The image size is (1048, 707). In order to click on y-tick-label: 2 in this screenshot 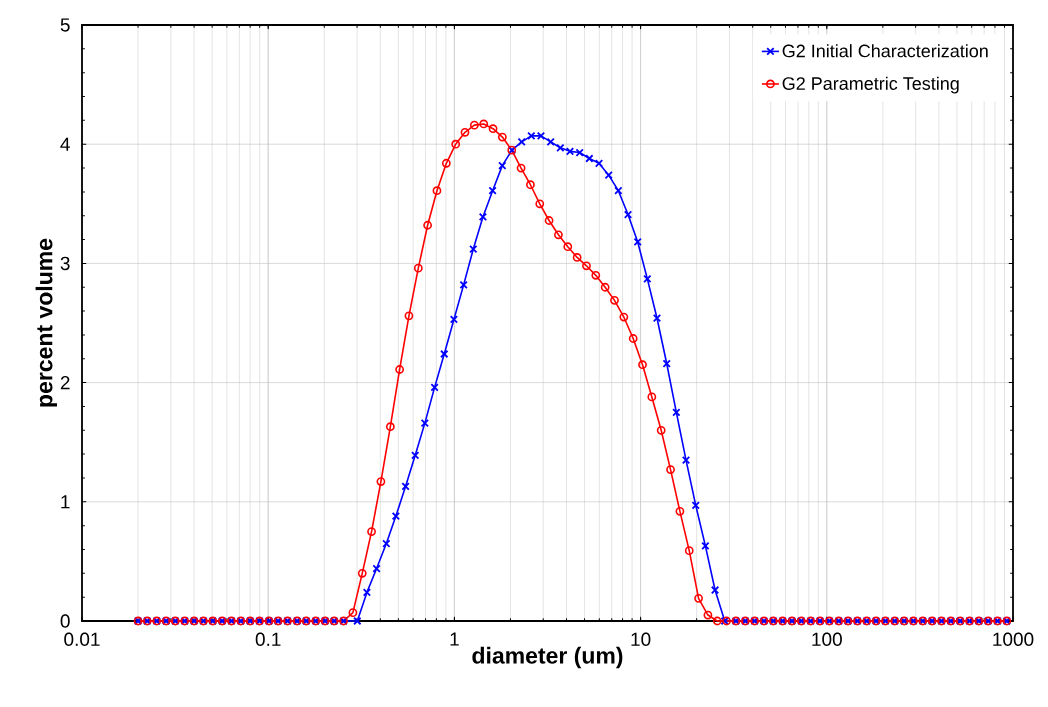, I will do `click(65, 382)`.